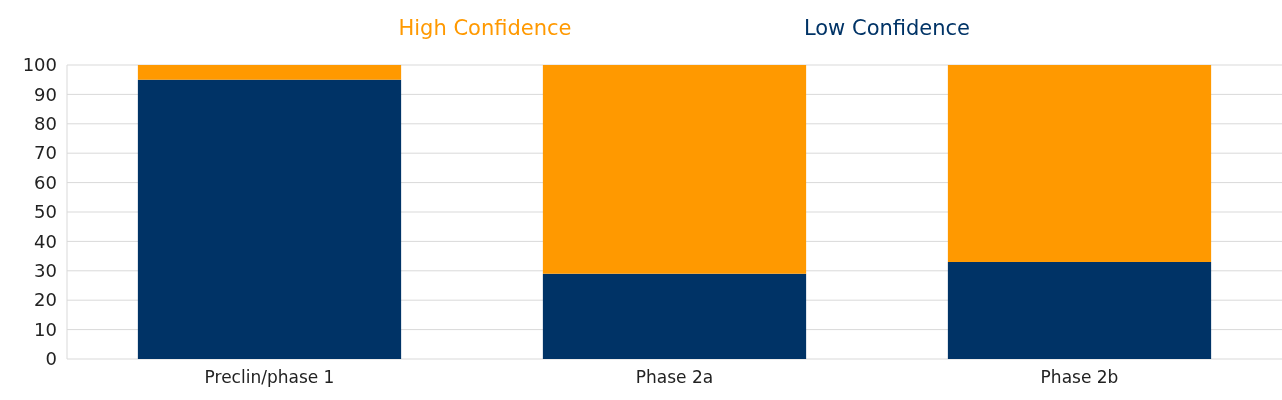  I want to click on y-tick-label: 50, so click(45, 212).